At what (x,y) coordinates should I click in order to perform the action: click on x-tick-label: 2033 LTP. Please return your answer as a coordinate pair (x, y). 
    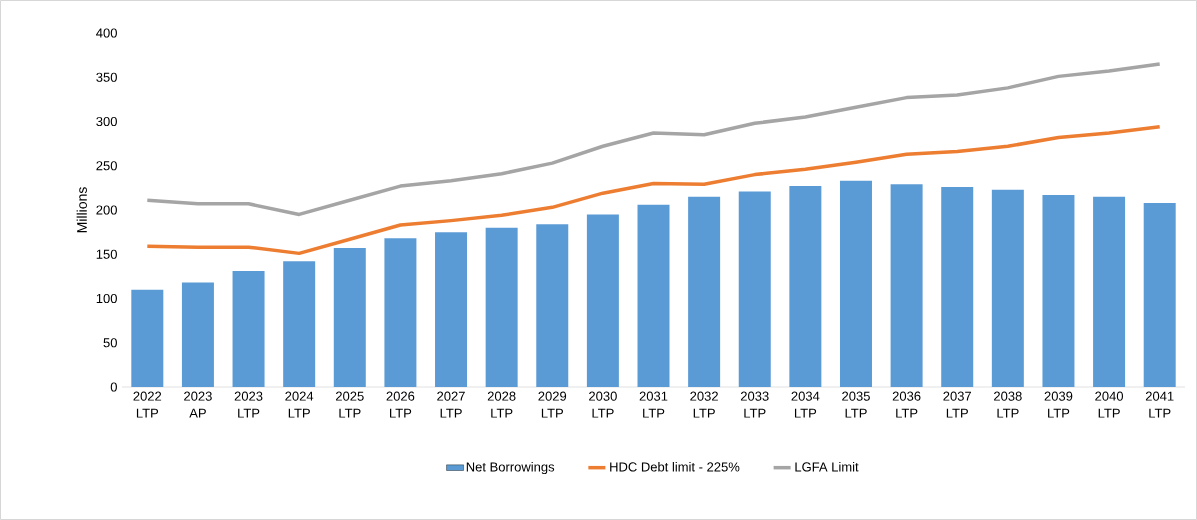
    Looking at the image, I should click on (754, 404).